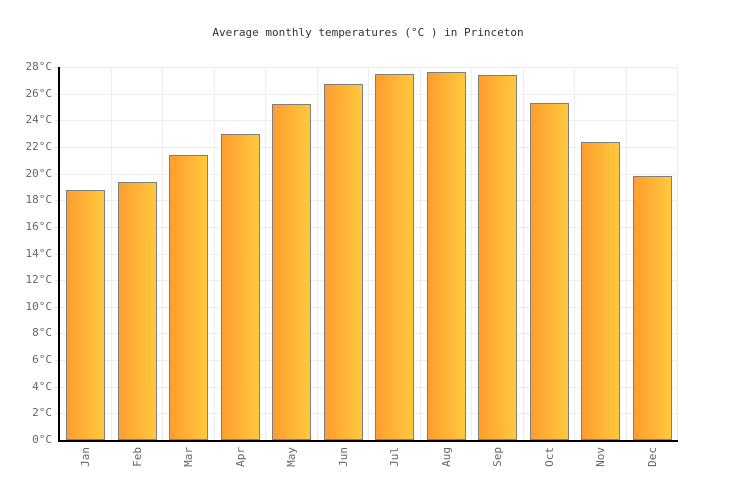 The height and width of the screenshot is (500, 736). I want to click on y-axis-label: 16°C, so click(39, 226).